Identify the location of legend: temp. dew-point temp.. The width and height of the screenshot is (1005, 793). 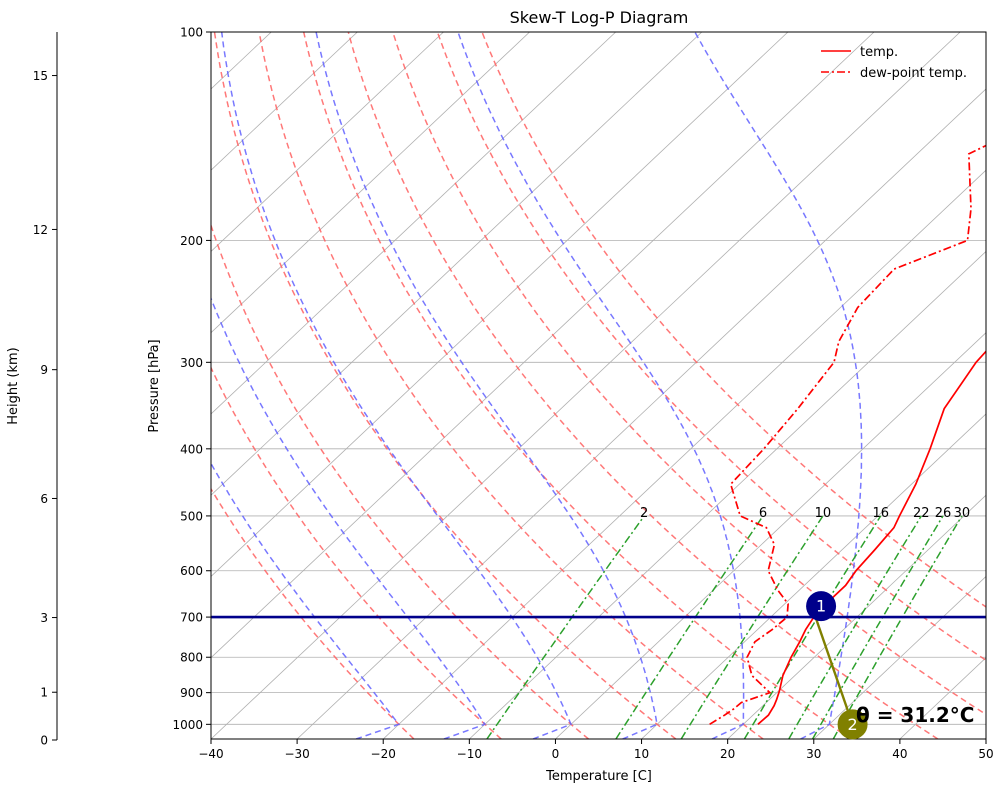
(894, 63).